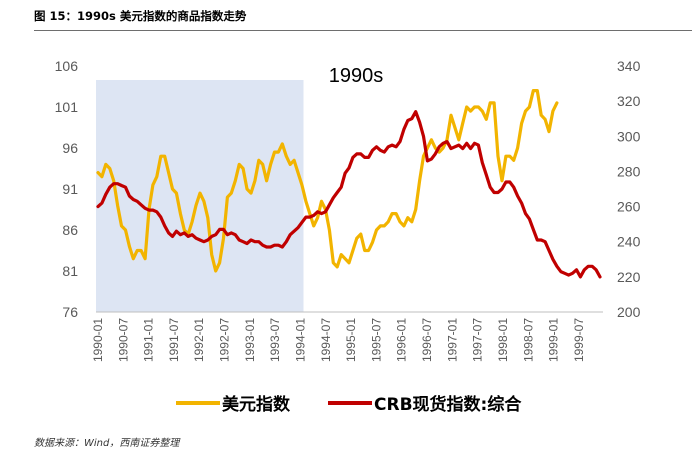 Image resolution: width=697 pixels, height=449 pixels. What do you see at coordinates (70, 271) in the screenshot?
I see `y-left-tick-label: 81` at bounding box center [70, 271].